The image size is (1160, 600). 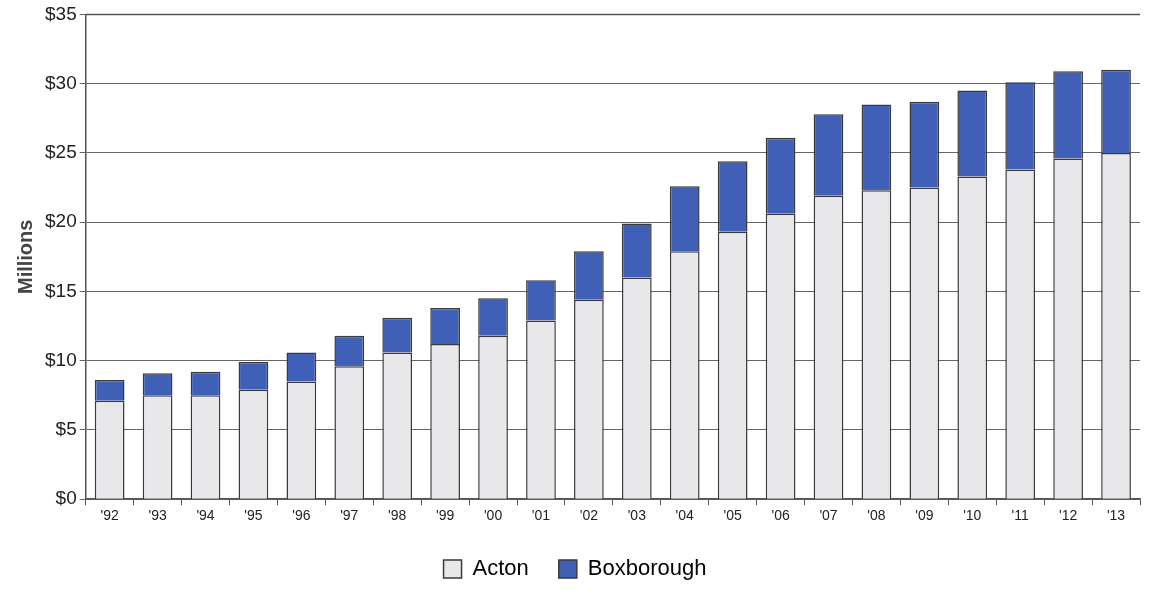 What do you see at coordinates (828, 515) in the screenshot?
I see `x-tick-label: '07` at bounding box center [828, 515].